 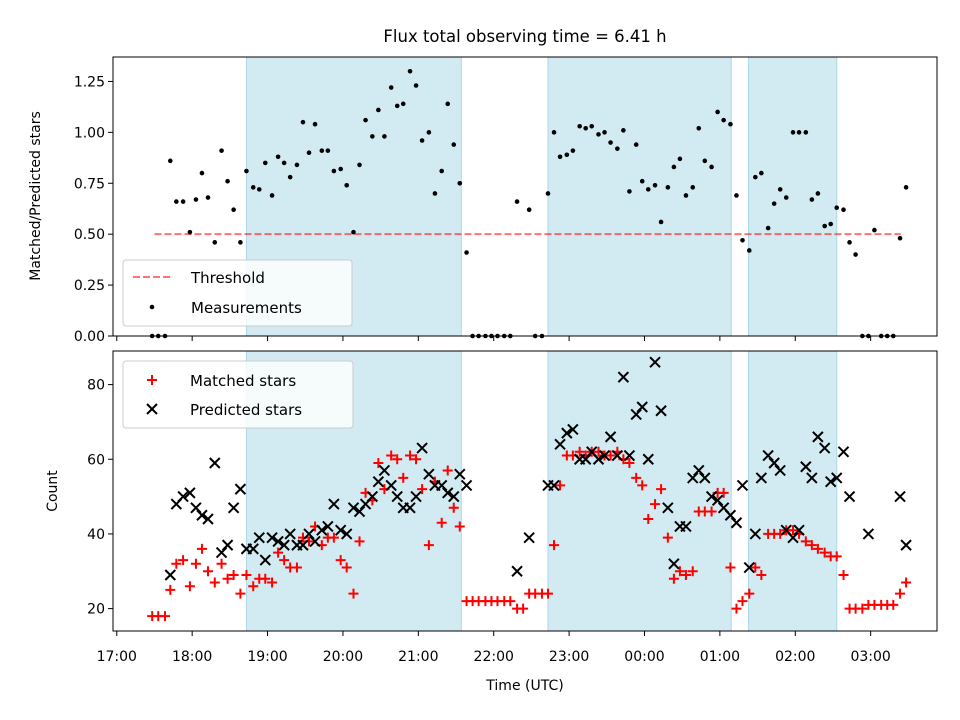 What do you see at coordinates (227, 278) in the screenshot?
I see `legend-threshold-label: Threshold` at bounding box center [227, 278].